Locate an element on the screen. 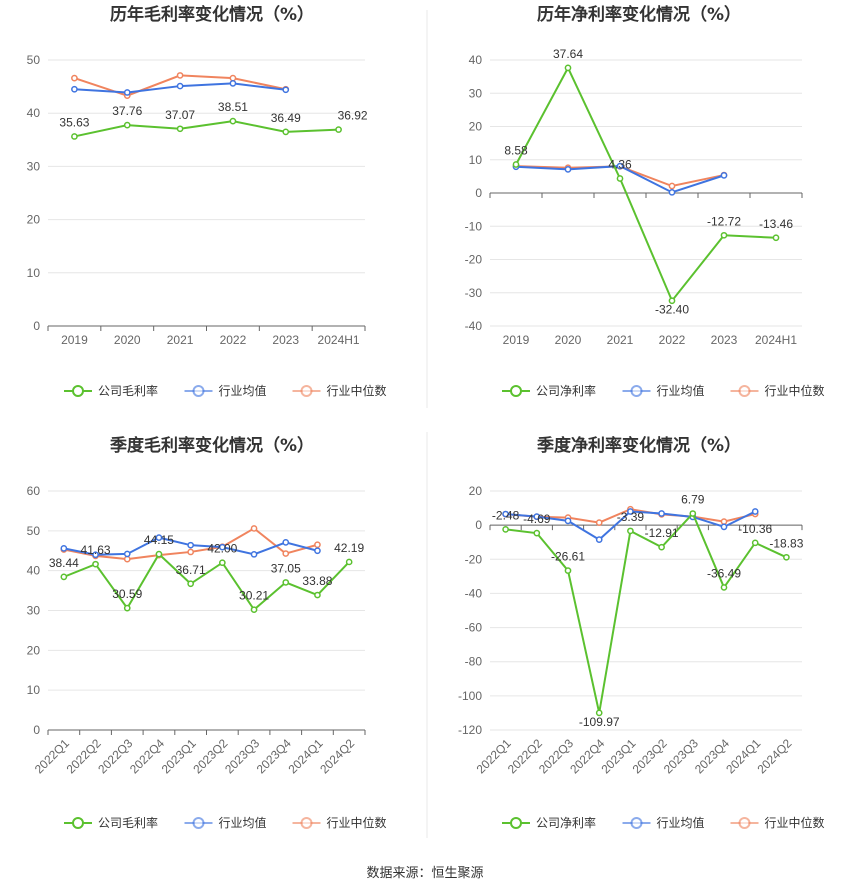 This screenshot has height=891, width=850. data-label: 42.00 is located at coordinates (222, 549).